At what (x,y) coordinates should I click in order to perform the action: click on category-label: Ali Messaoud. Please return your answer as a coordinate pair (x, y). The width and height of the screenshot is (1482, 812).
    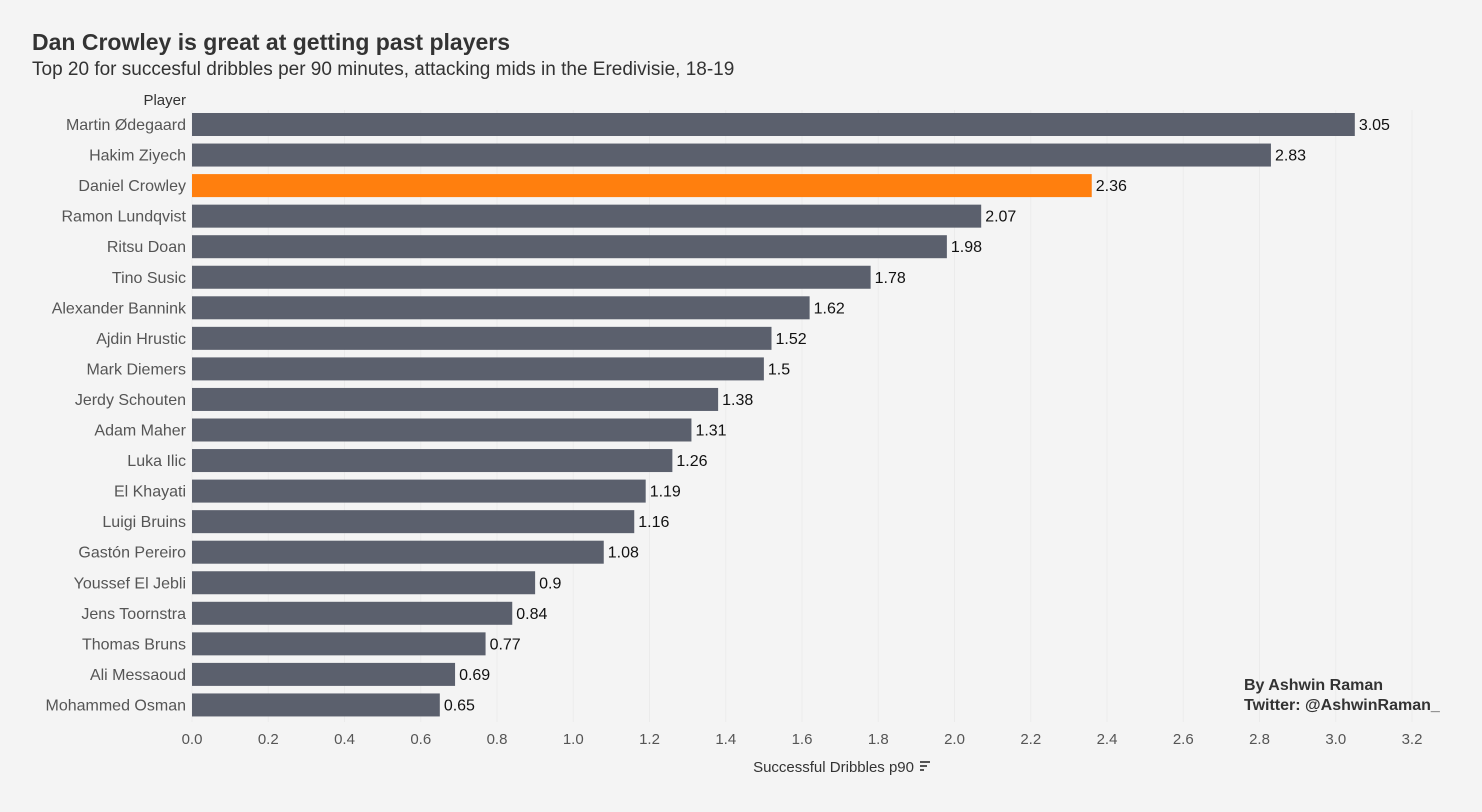
    Looking at the image, I should click on (138, 675).